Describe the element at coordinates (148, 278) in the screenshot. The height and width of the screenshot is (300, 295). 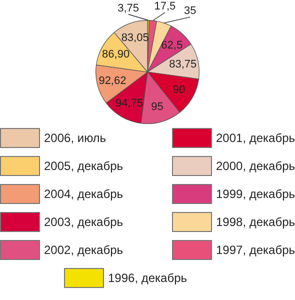
I see `legend-label: 1996, декабрь` at that location.